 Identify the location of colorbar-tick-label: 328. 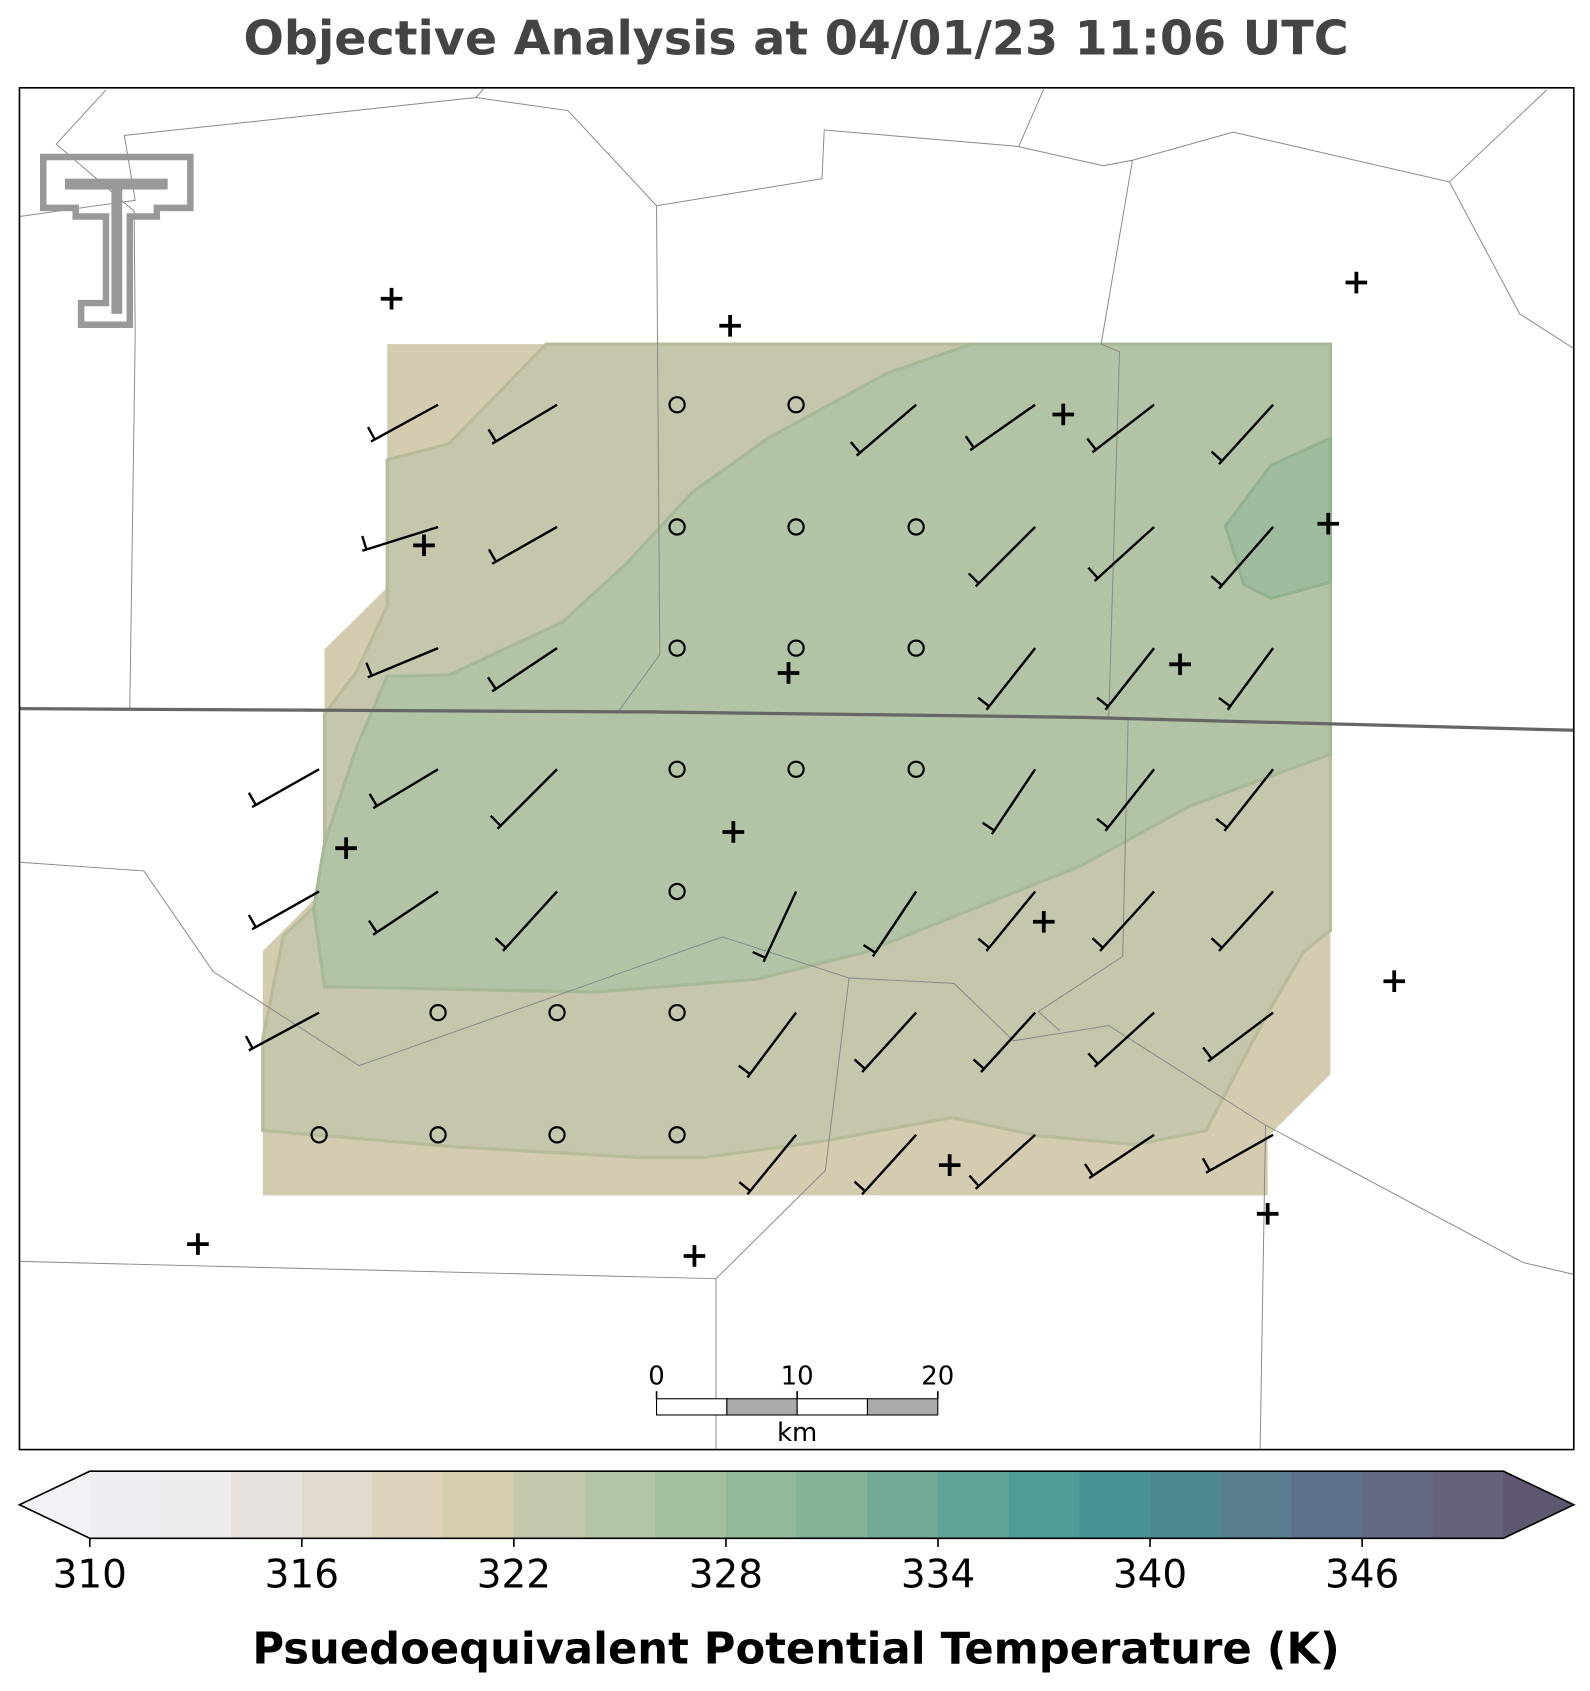
(726, 1575).